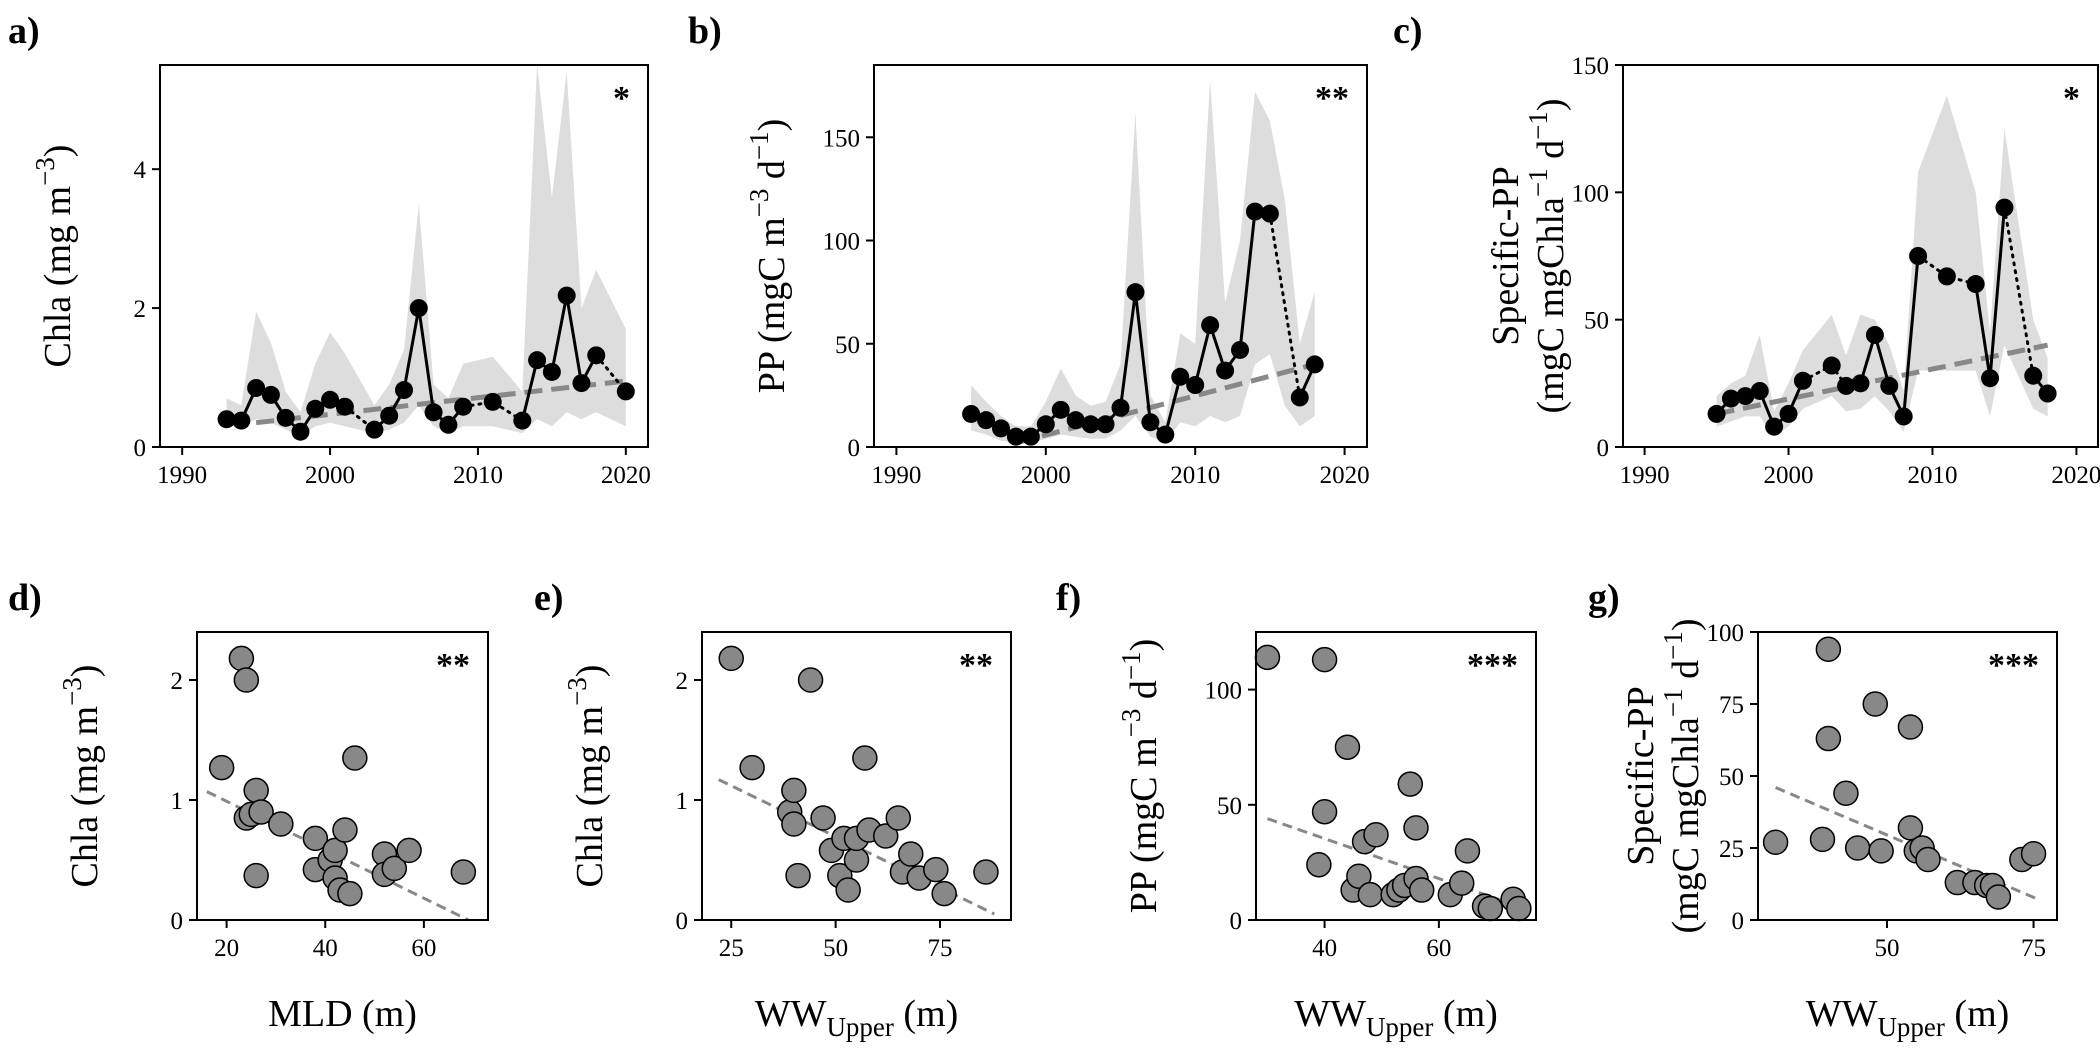 The image size is (2100, 1050). I want to click on y-tick-label: 100, so click(1591, 193).